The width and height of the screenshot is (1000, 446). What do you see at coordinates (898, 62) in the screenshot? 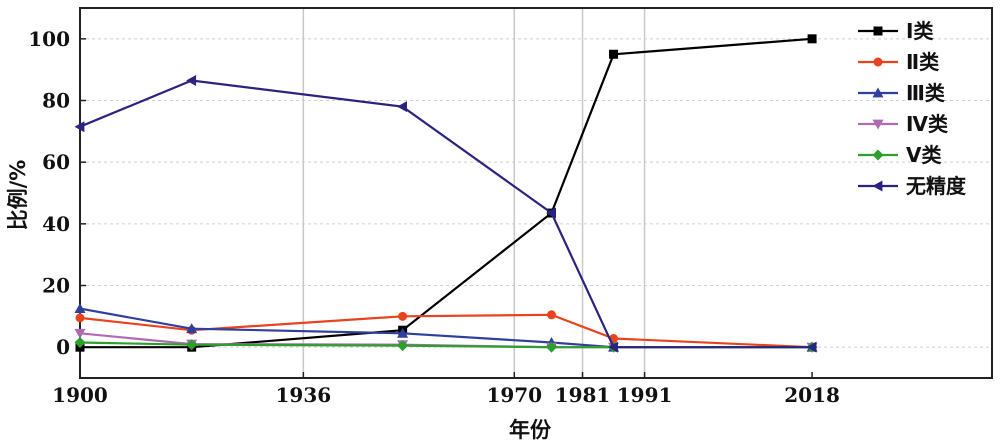
I see `legend-item: Ⅱ类` at bounding box center [898, 62].